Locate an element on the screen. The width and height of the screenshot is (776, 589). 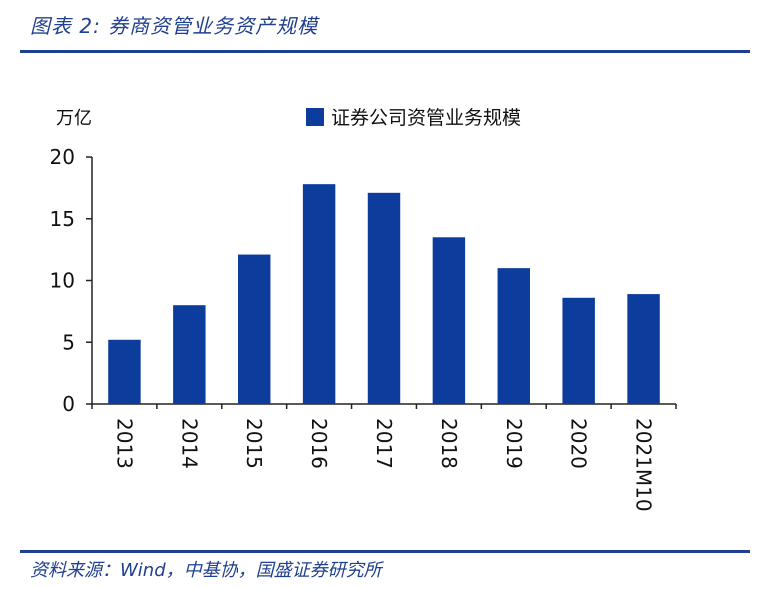
x-tick-label: 2020 is located at coordinates (579, 443).